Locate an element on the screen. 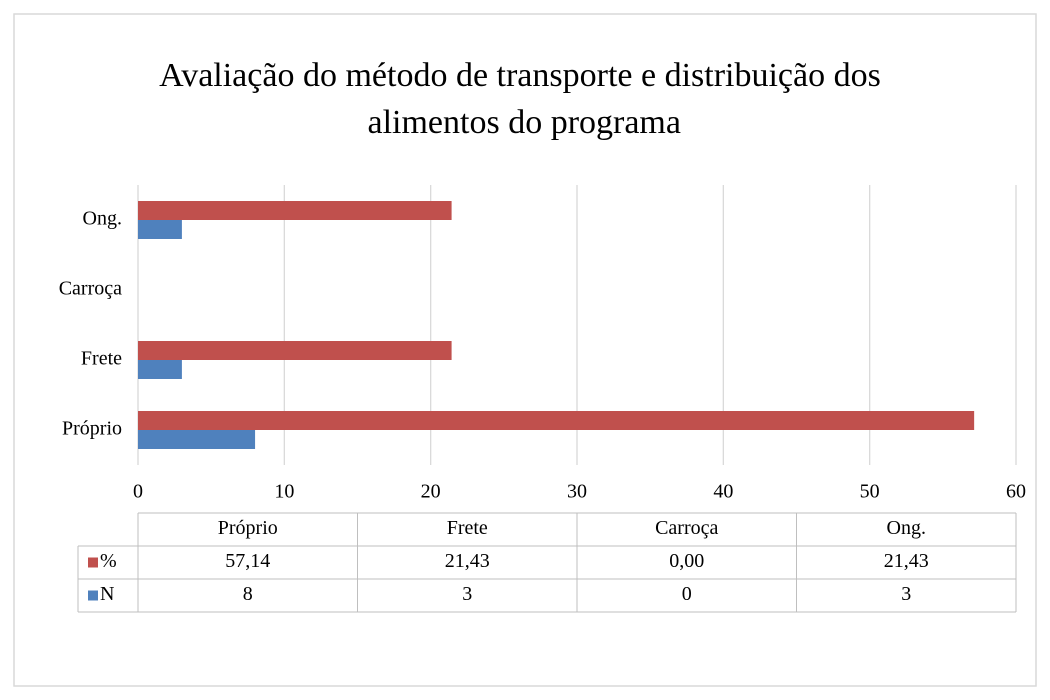  table-header: Carroça is located at coordinates (686, 528).